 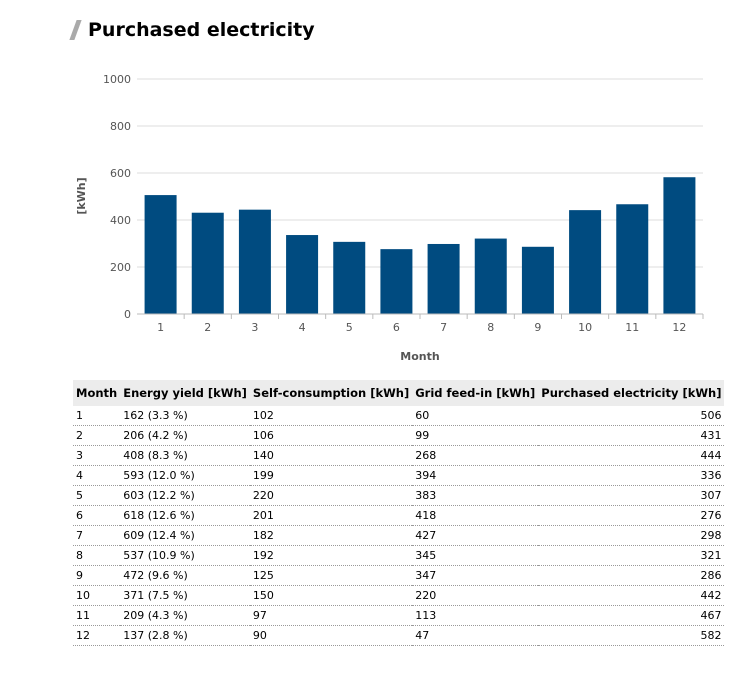 What do you see at coordinates (185, 393) in the screenshot?
I see `column-header: Energy yield [kWh]` at bounding box center [185, 393].